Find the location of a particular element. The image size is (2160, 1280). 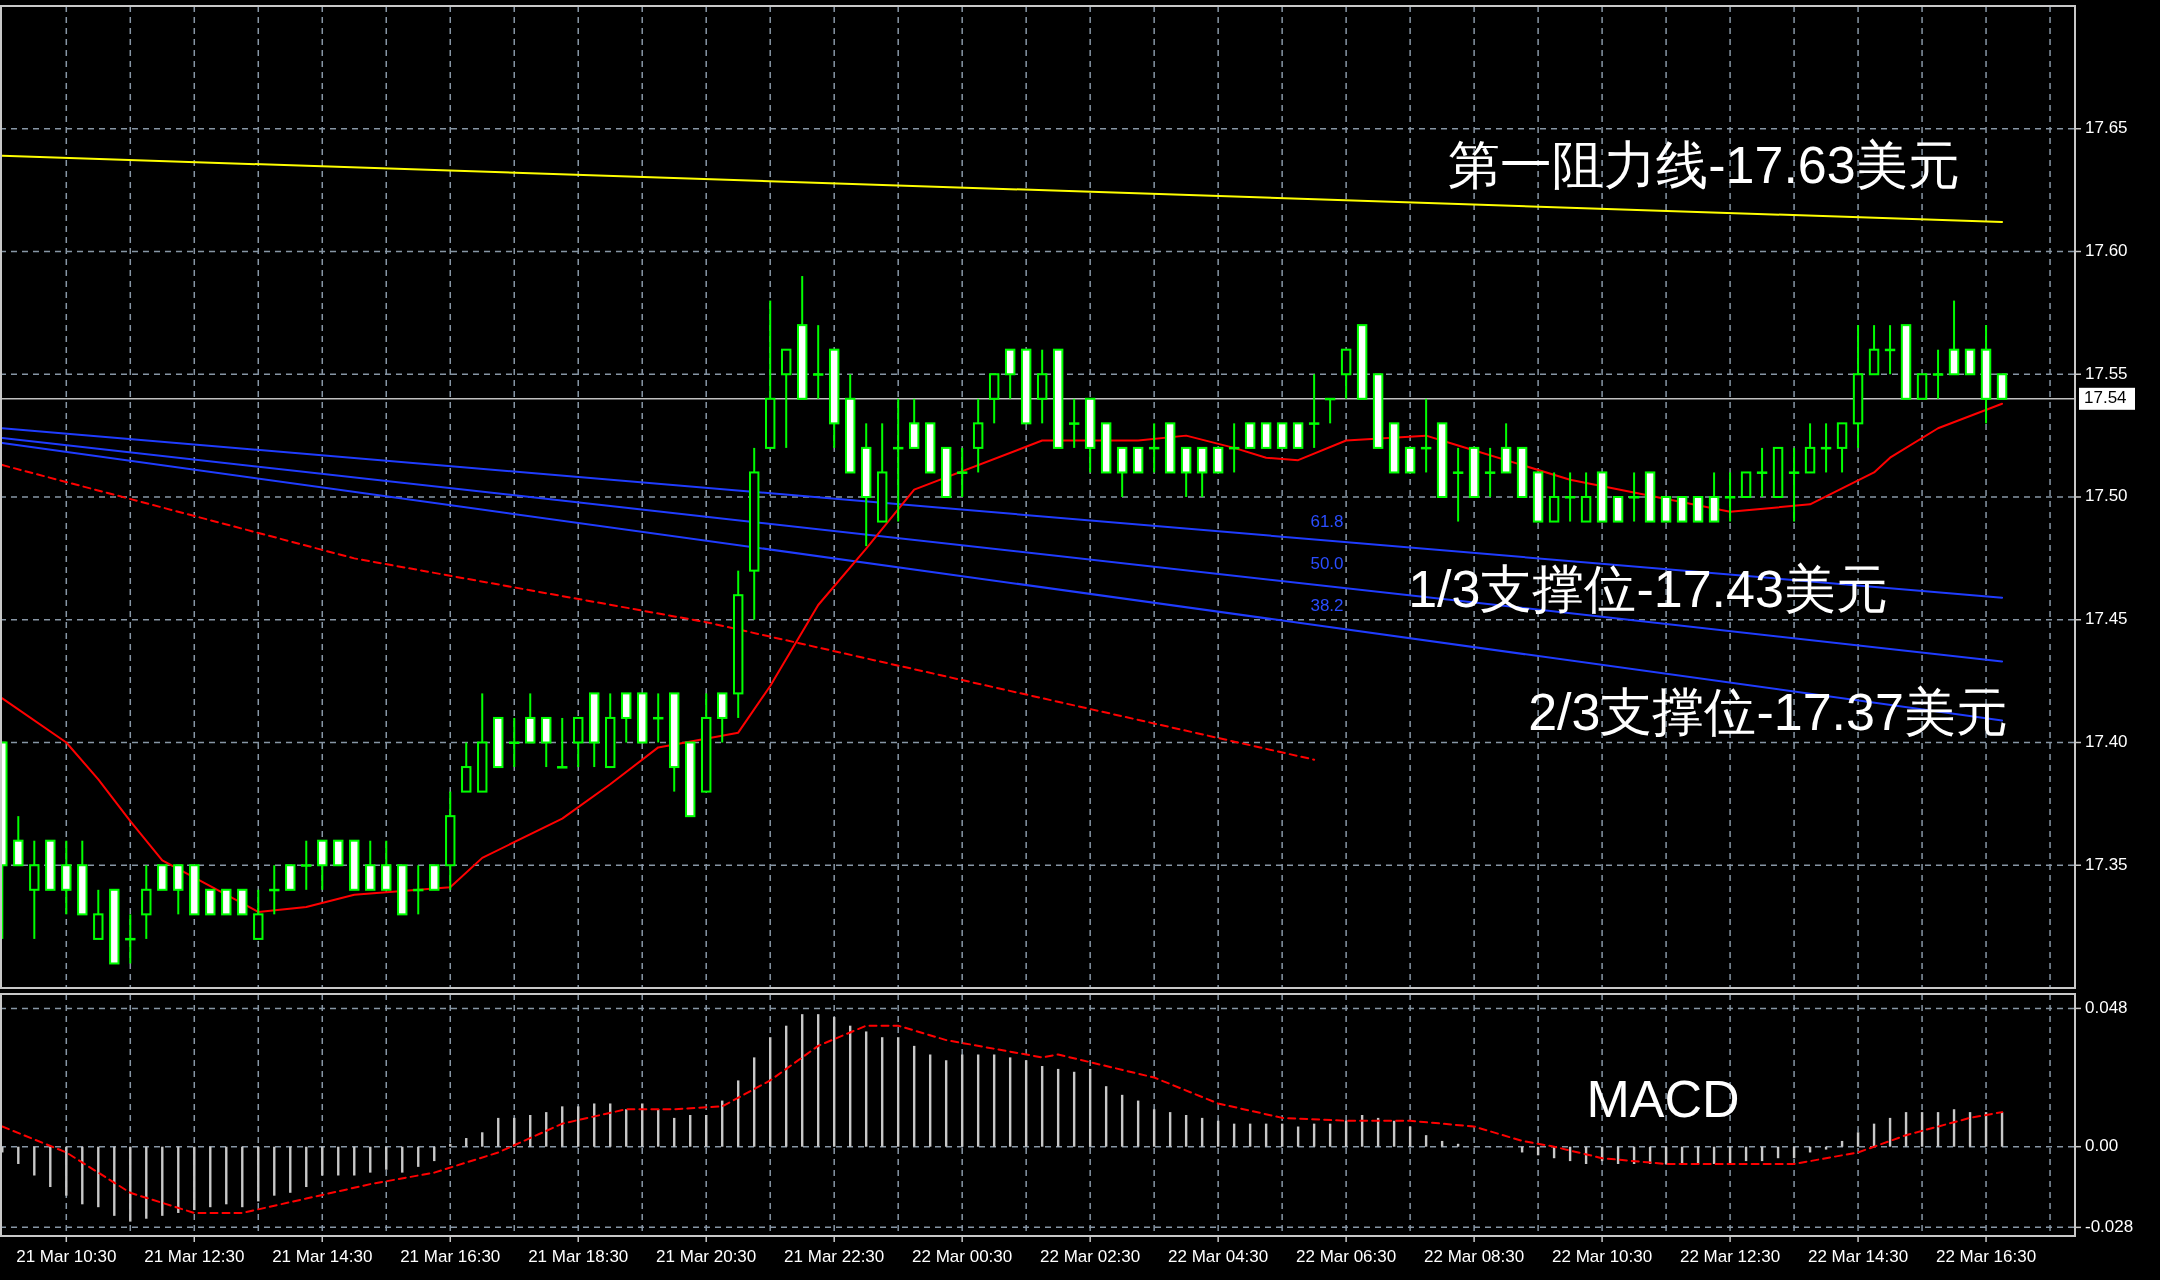

bar is located at coordinates (18, 1155).